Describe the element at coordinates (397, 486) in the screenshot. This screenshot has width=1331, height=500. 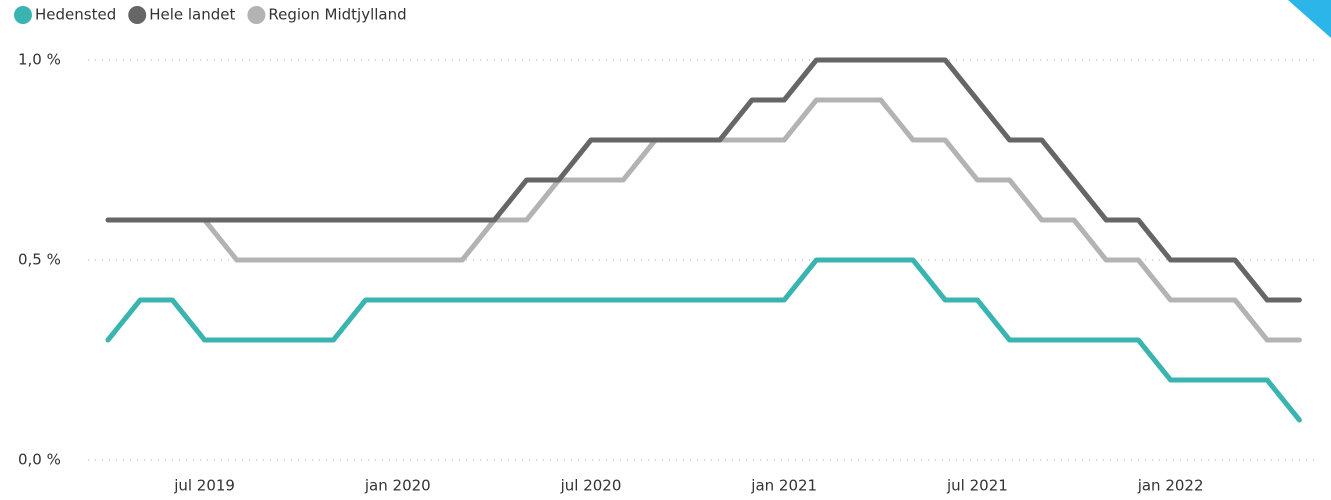
I see `x-tick-label: jan 2020` at that location.